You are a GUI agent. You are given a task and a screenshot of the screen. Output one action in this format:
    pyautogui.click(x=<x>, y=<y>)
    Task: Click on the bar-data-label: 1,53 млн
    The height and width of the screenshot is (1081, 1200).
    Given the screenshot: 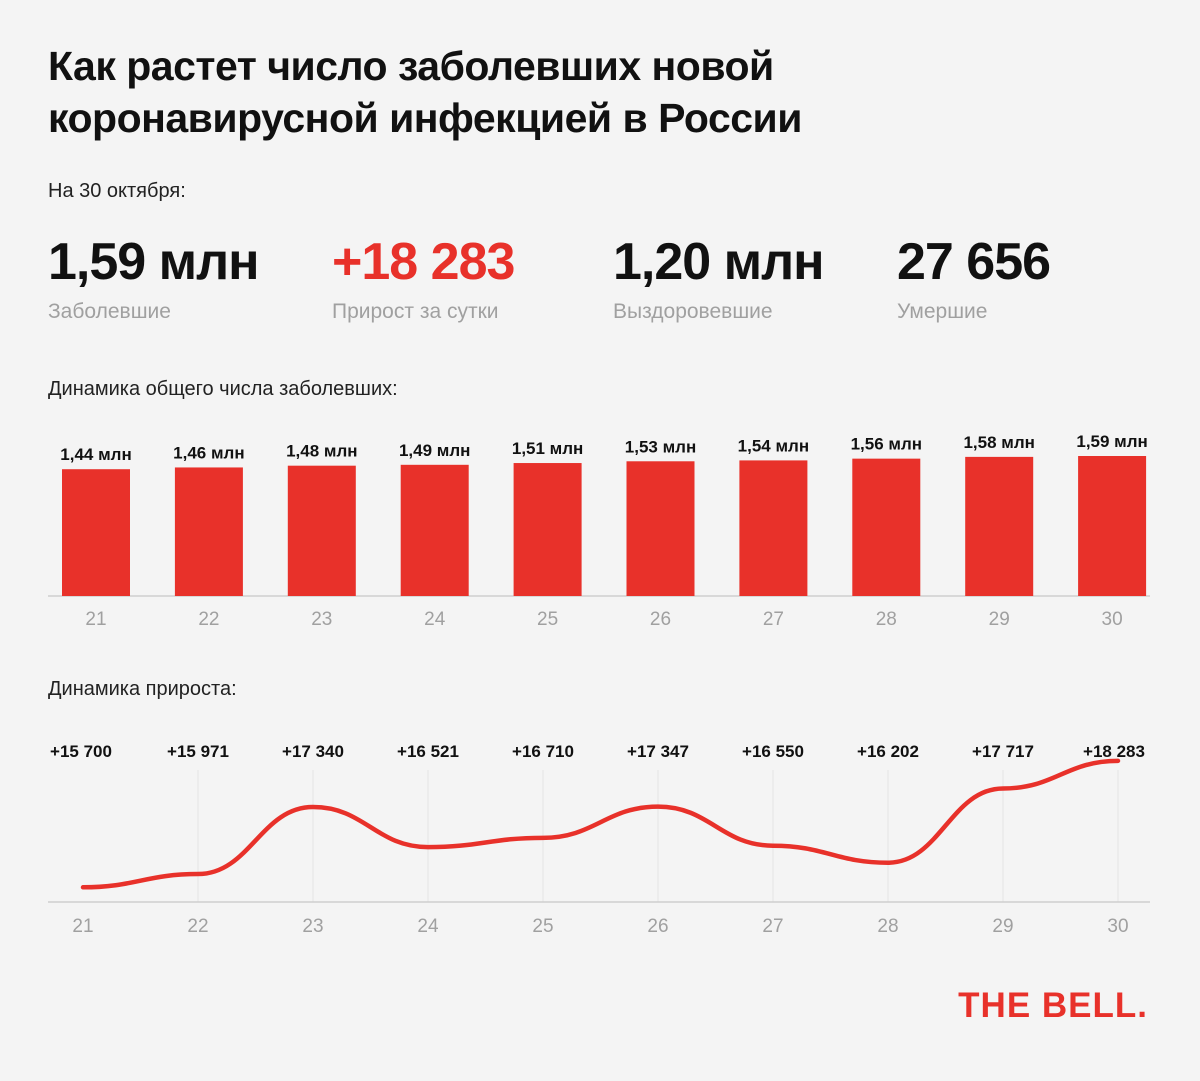 What is the action you would take?
    pyautogui.click(x=660, y=446)
    